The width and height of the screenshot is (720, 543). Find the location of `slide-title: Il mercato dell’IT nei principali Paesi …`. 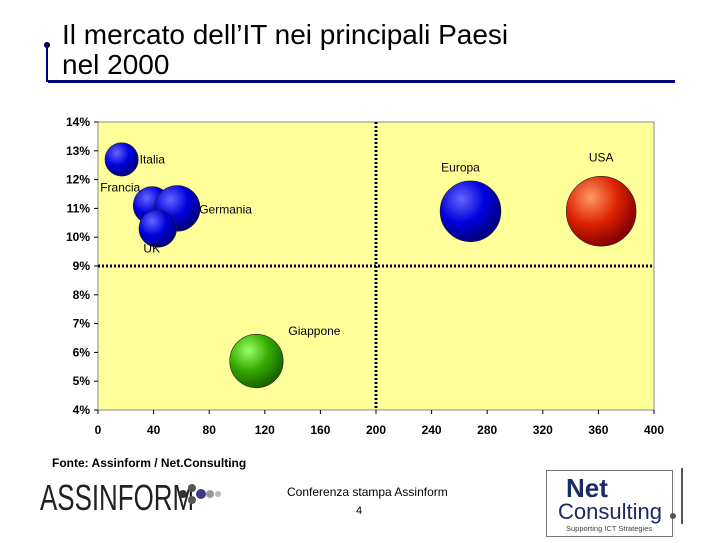

slide-title: Il mercato dell’IT nei principali Paesi … is located at coordinates (382, 50).